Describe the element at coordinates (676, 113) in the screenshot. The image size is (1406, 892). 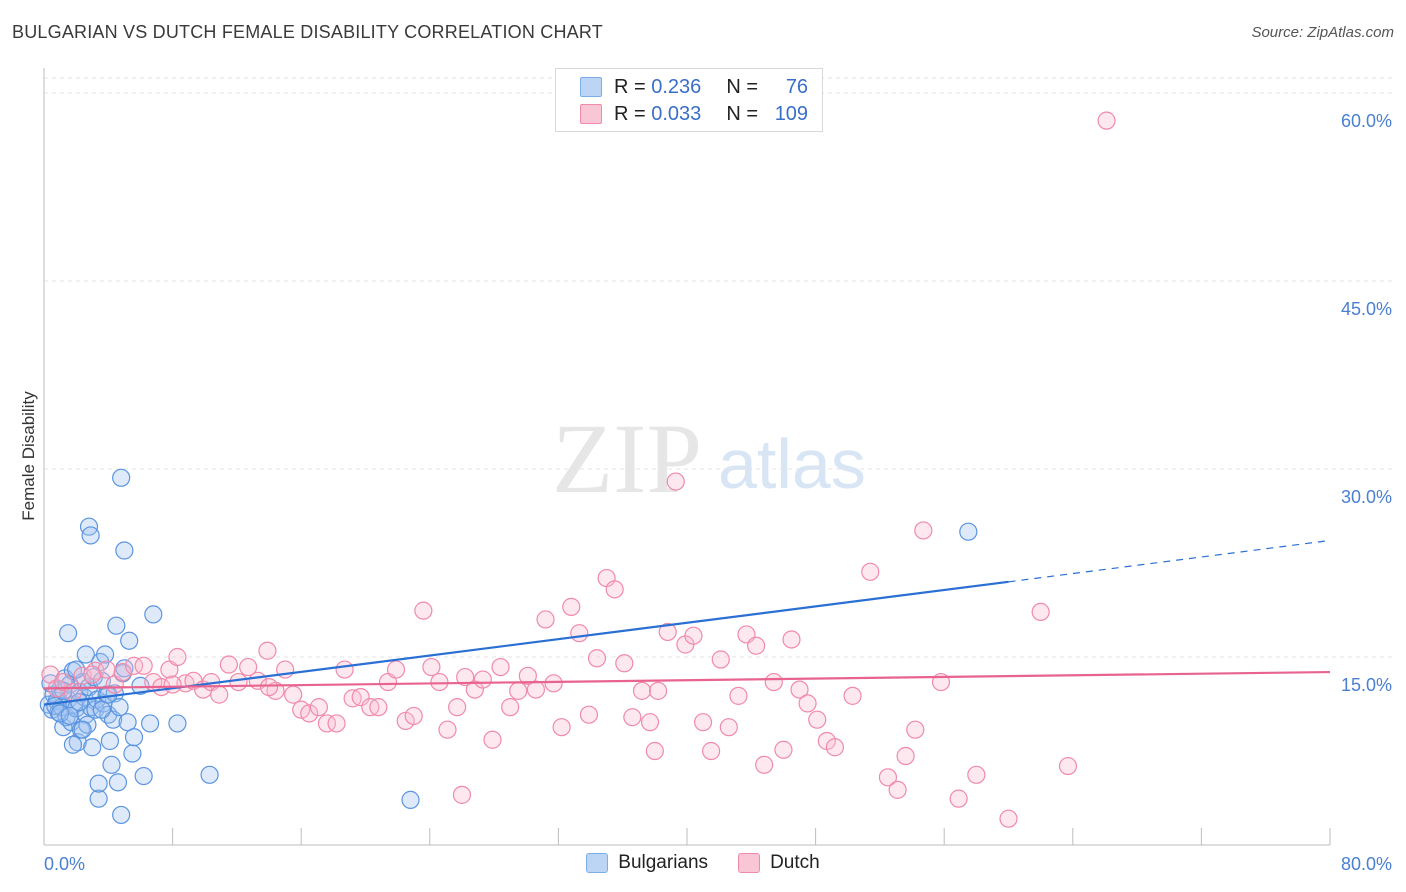
I see `legend-r-value: 0.033` at that location.